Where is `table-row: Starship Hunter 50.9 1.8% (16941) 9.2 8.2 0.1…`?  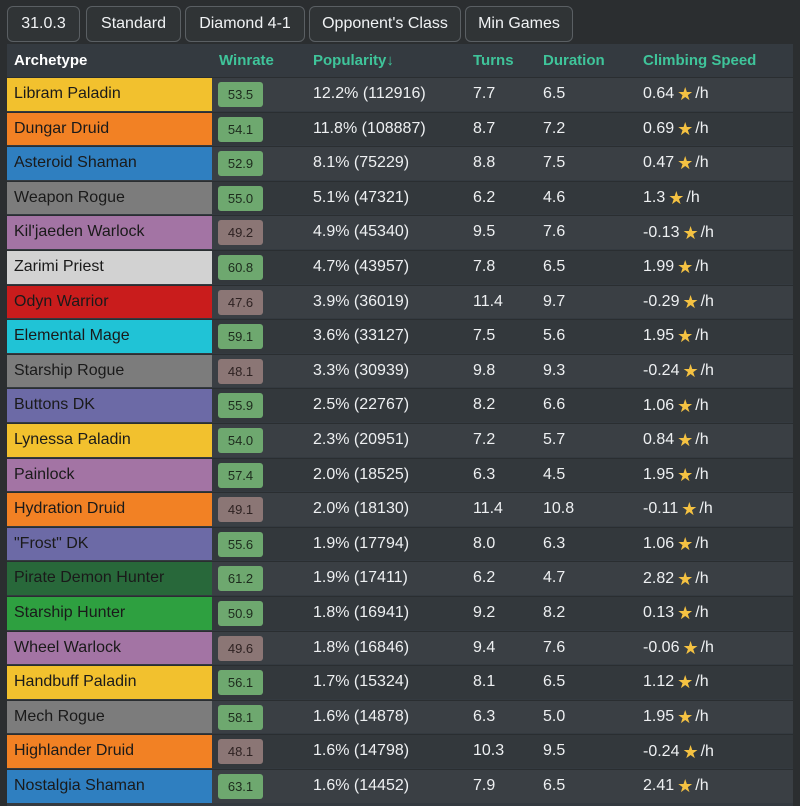
table-row: Starship Hunter 50.9 1.8% (16941) 9.2 8.2 0.1… is located at coordinates (400, 613).